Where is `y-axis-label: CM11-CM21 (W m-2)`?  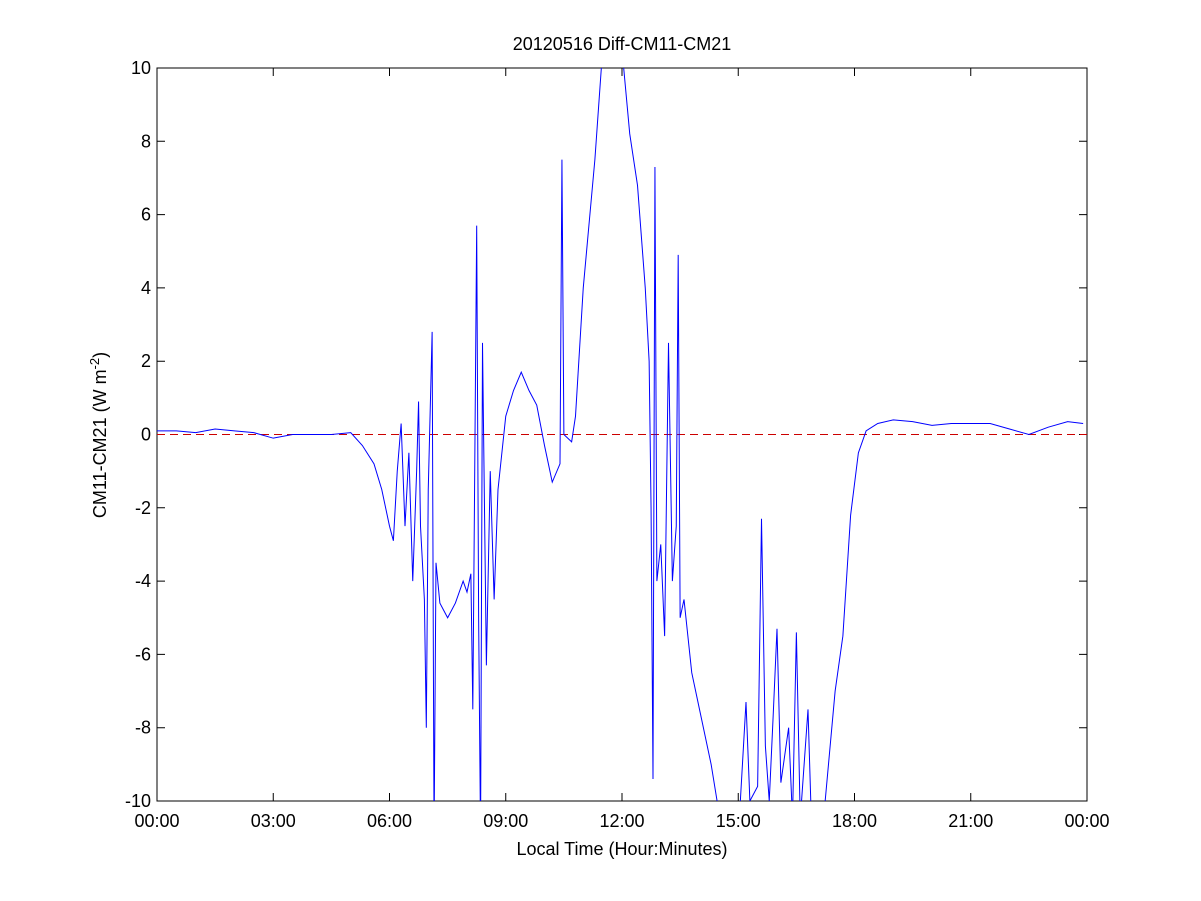
y-axis-label: CM11-CM21 (W m-2) is located at coordinates (98, 435).